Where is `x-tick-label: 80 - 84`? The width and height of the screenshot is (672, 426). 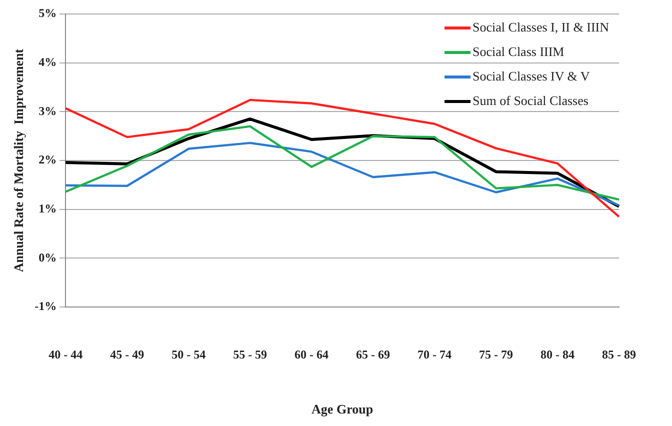
x-tick-label: 80 - 84 is located at coordinates (557, 354).